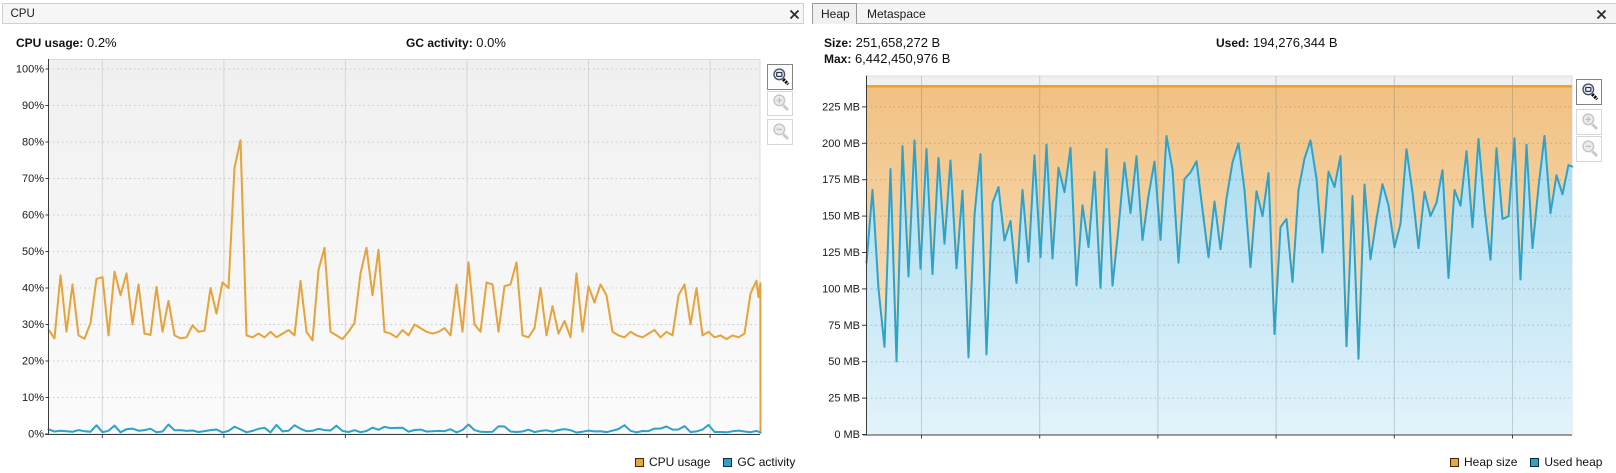  What do you see at coordinates (841, 180) in the screenshot?
I see `svg-text: 175 MB` at bounding box center [841, 180].